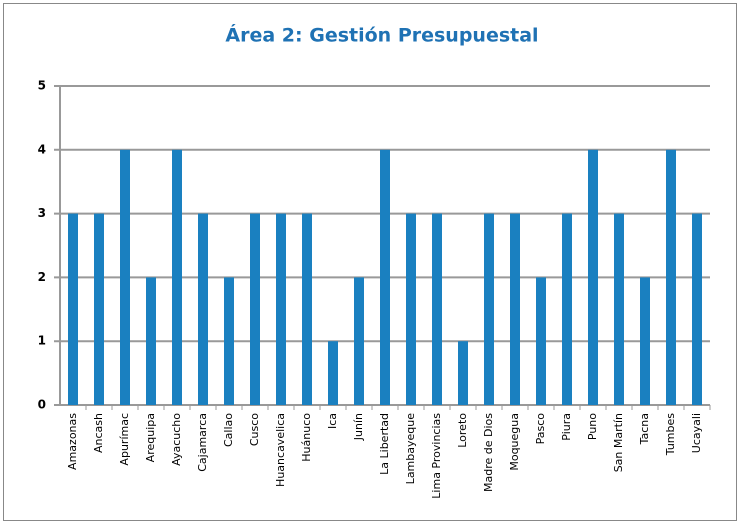 The image size is (743, 524). What do you see at coordinates (42, 341) in the screenshot?
I see `y-tick-label: 1` at bounding box center [42, 341].